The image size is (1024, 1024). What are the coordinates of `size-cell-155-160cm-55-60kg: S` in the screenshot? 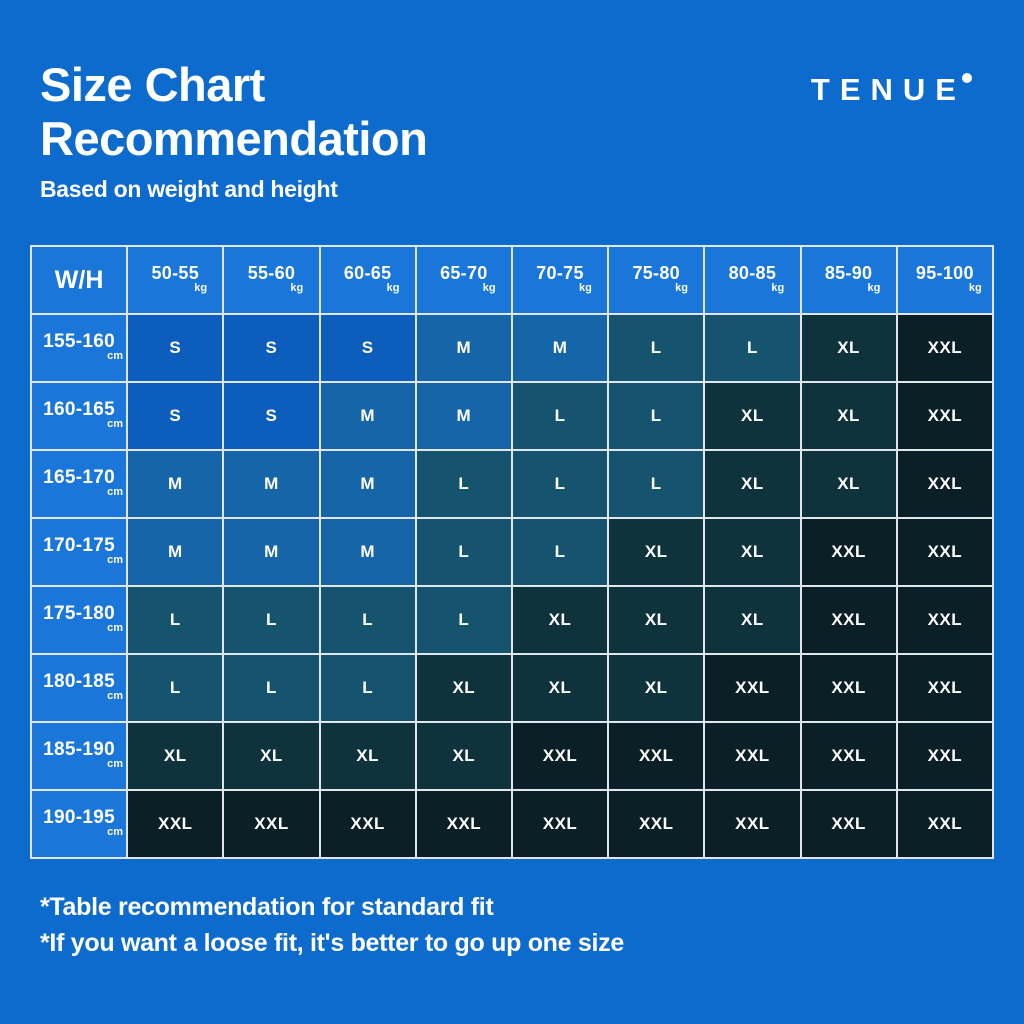 It's located at (271, 348).